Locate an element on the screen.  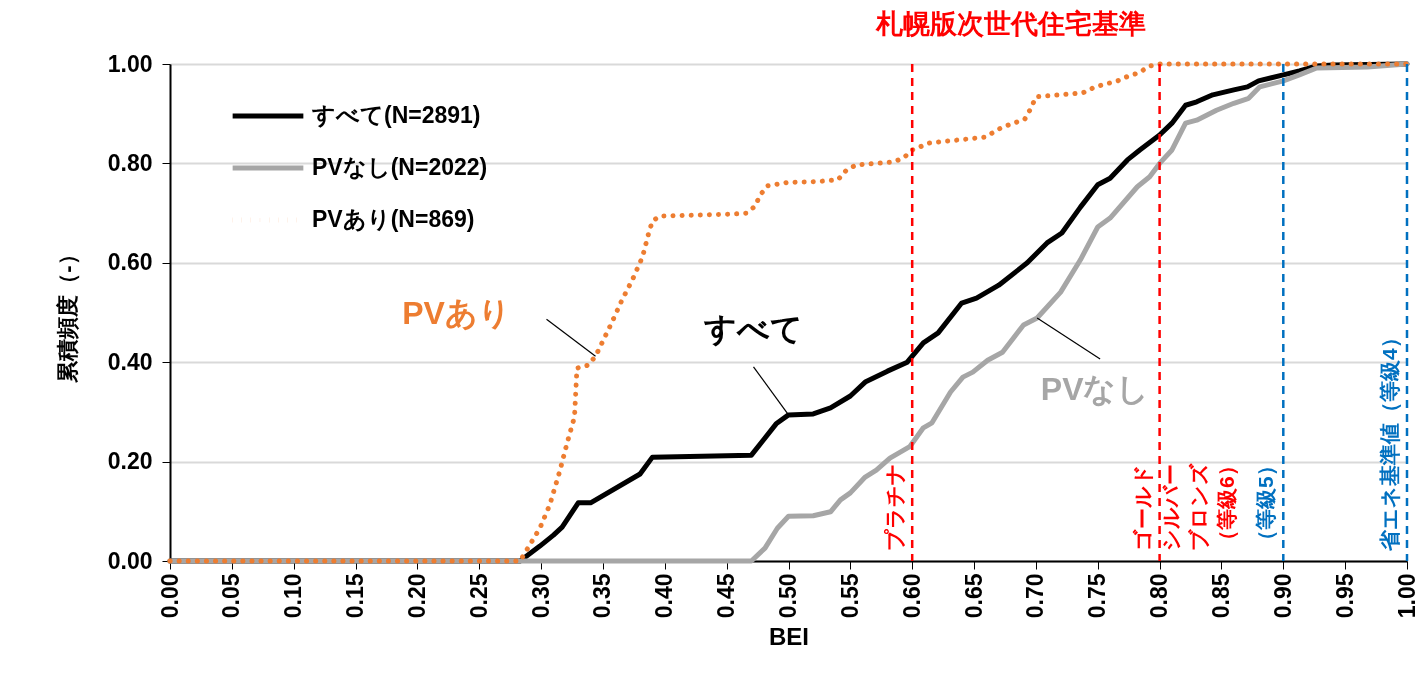
y-tick-label: 0.00 is located at coordinates (130, 560).